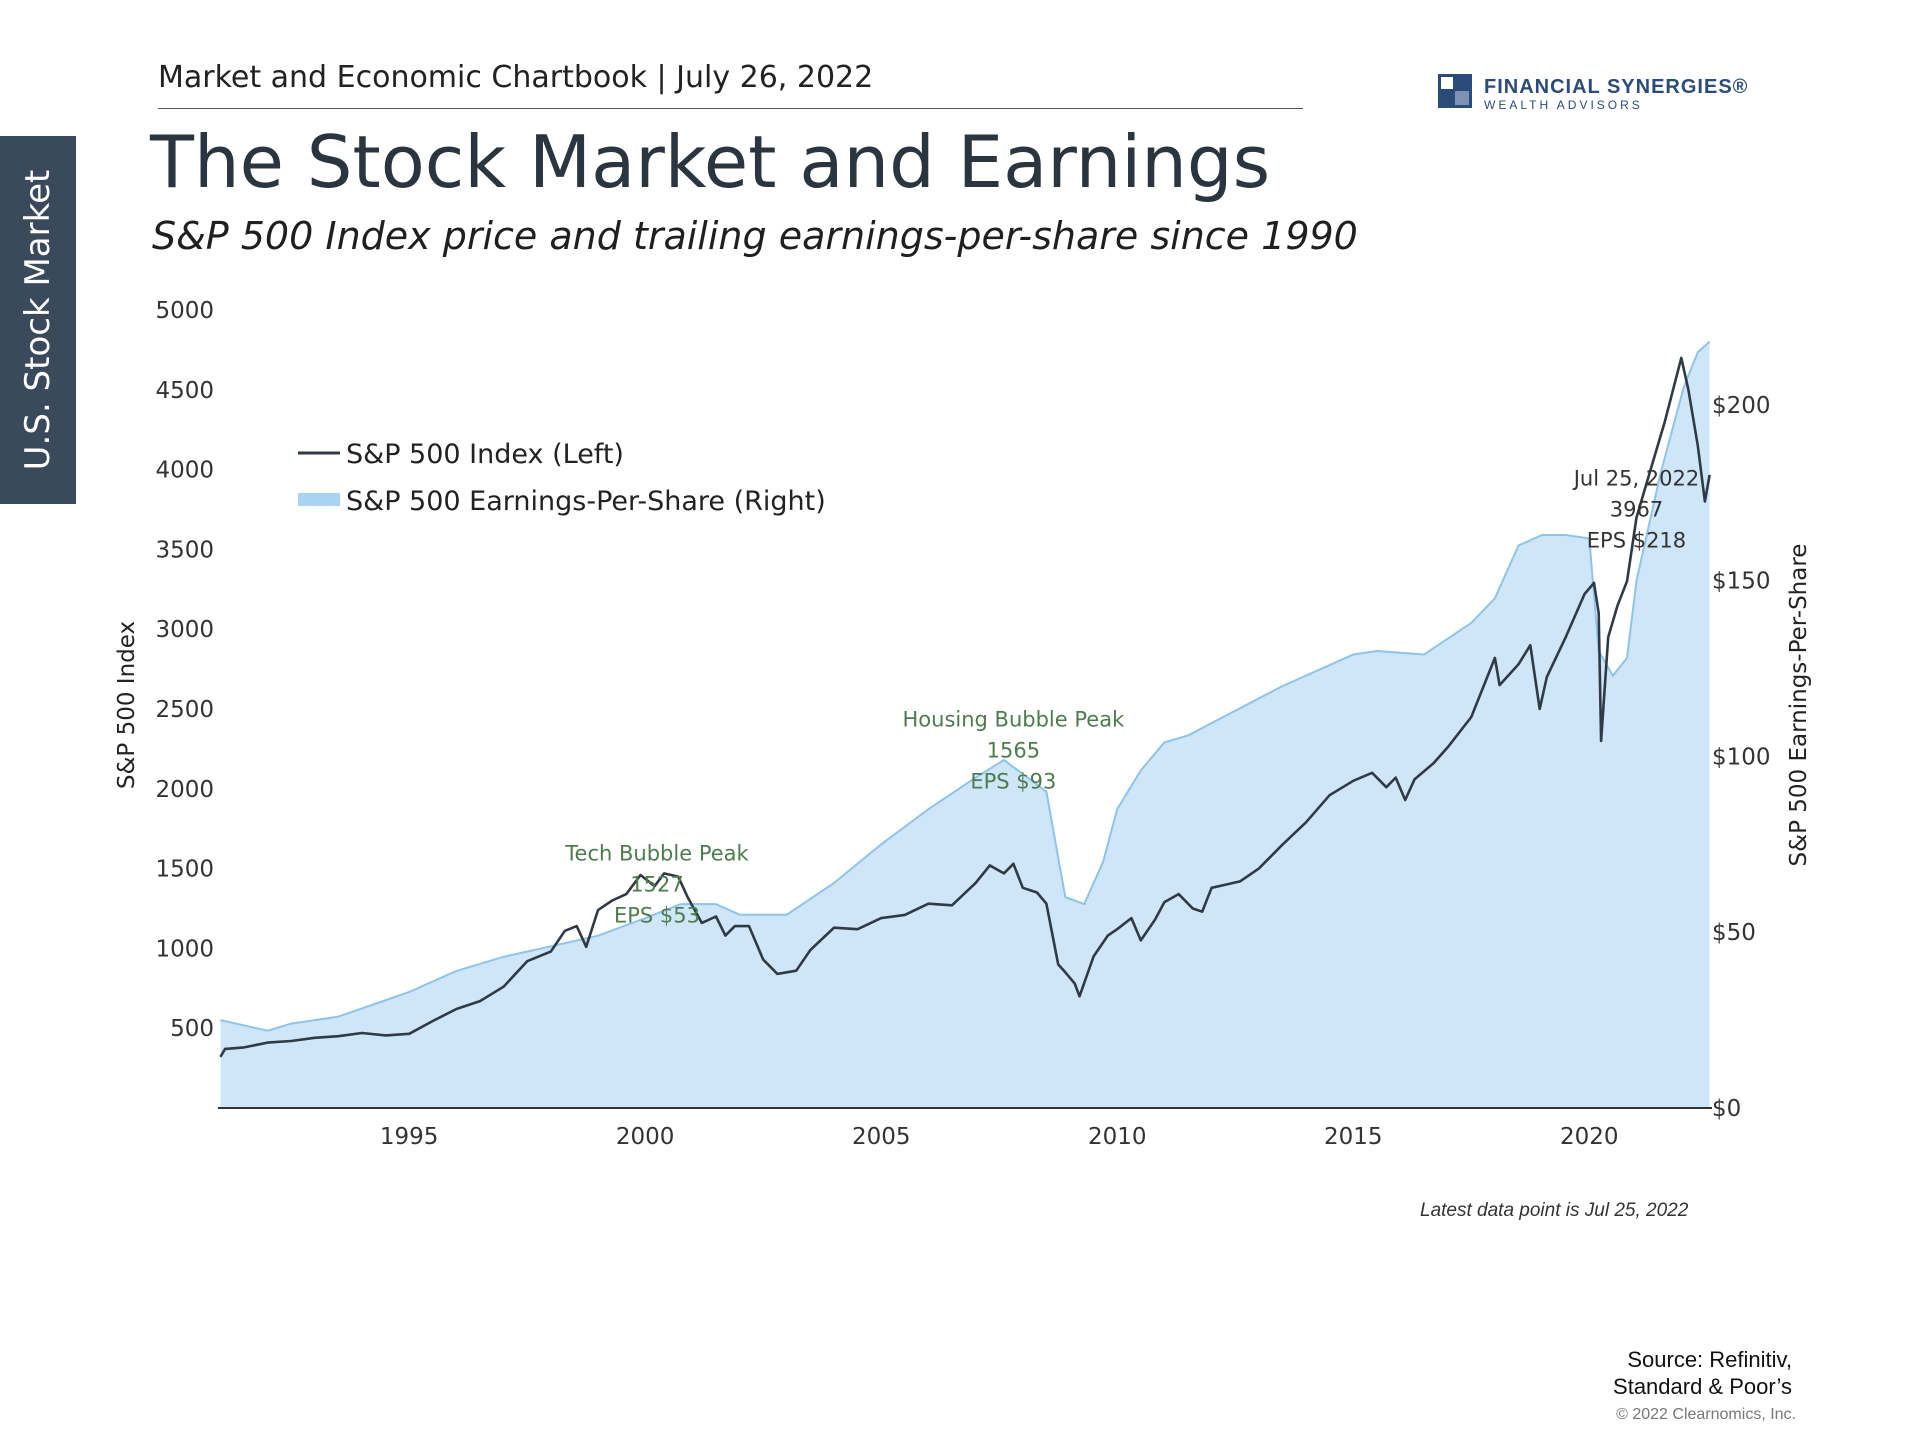  Describe the element at coordinates (1702, 1373) in the screenshot. I see `source-note: Source: Refinitiv, Standard & Poor’s` at that location.